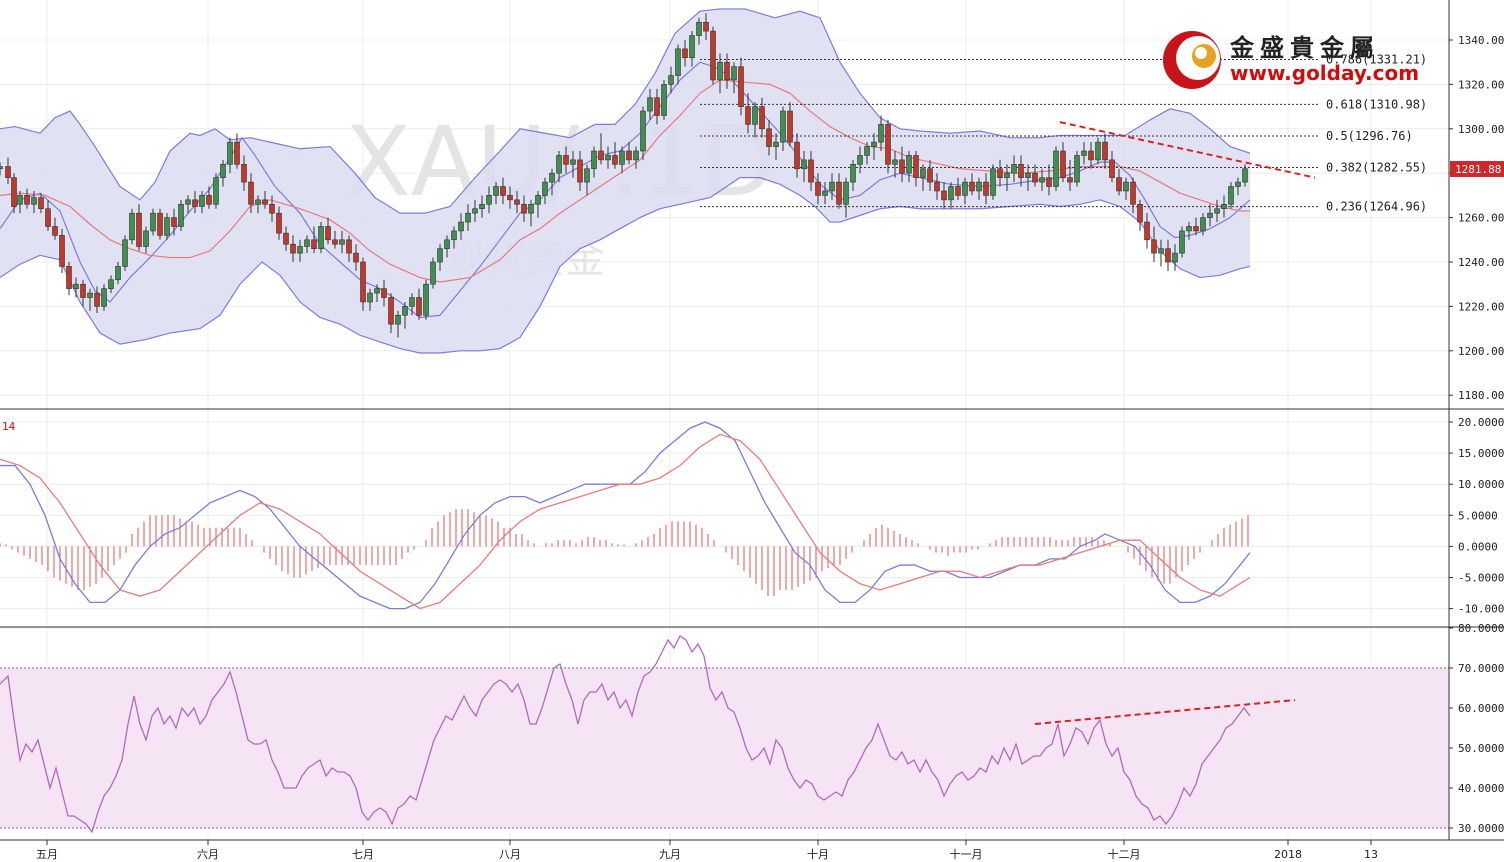 This screenshot has width=1504, height=862. Describe the element at coordinates (1369, 136) in the screenshot. I see `fibonacci-level-label: 0.5(1296.76)` at that location.